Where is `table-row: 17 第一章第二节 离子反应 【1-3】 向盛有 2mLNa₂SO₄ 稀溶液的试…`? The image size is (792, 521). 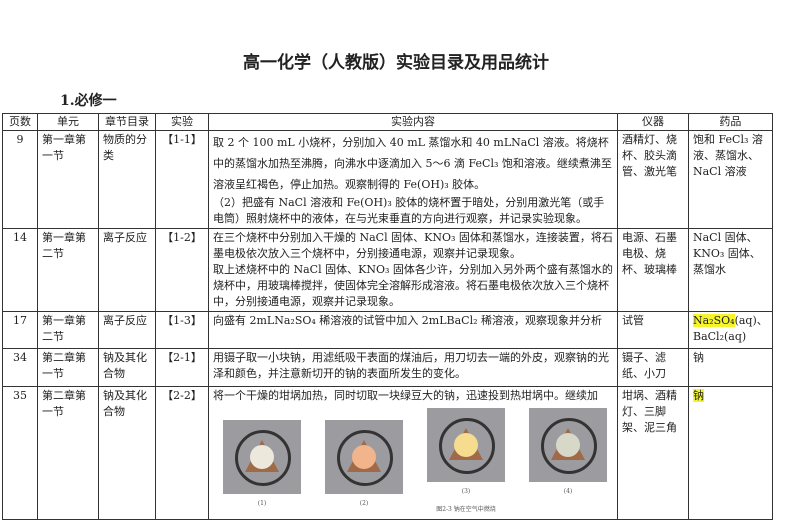
table-row: 17 第一章第二节 离子反应 【1-3】 向盛有 2mLNa₂SO₄ 稀溶液的试… is located at coordinates (387, 330).